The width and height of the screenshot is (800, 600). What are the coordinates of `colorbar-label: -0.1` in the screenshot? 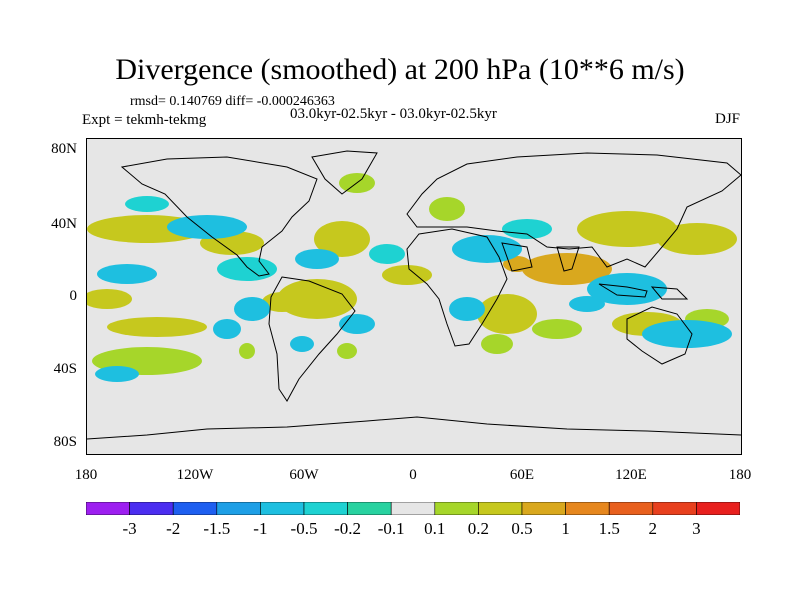 It's located at (391, 528).